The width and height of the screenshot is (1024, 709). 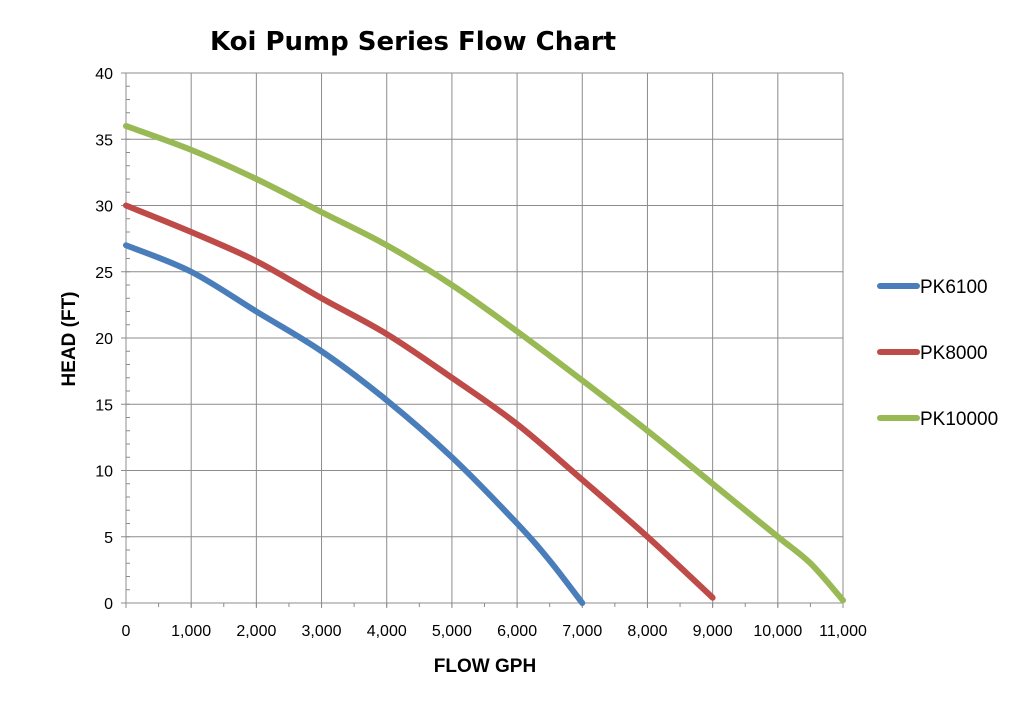 I want to click on x-tick-label: 10,000, so click(x=777, y=631).